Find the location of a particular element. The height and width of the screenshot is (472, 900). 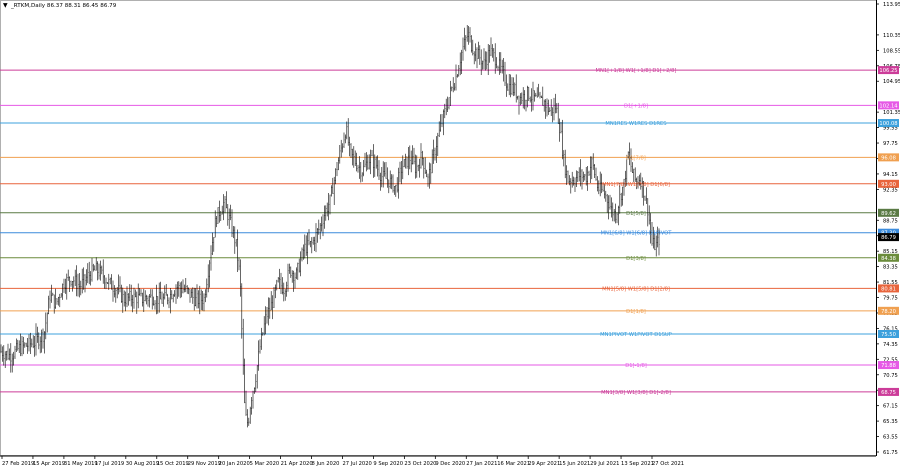

level-price-tag-label: 96.08 is located at coordinates (888, 158).